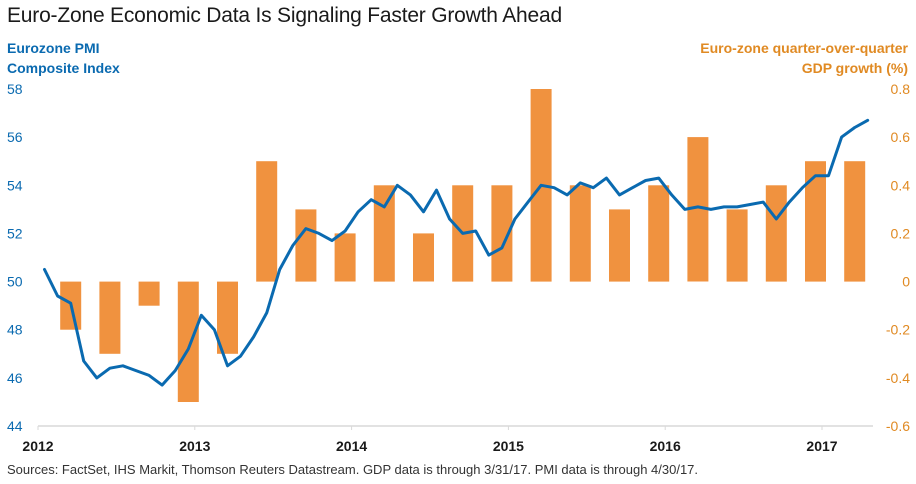  What do you see at coordinates (906, 282) in the screenshot?
I see `right-tick-label: 0` at bounding box center [906, 282].